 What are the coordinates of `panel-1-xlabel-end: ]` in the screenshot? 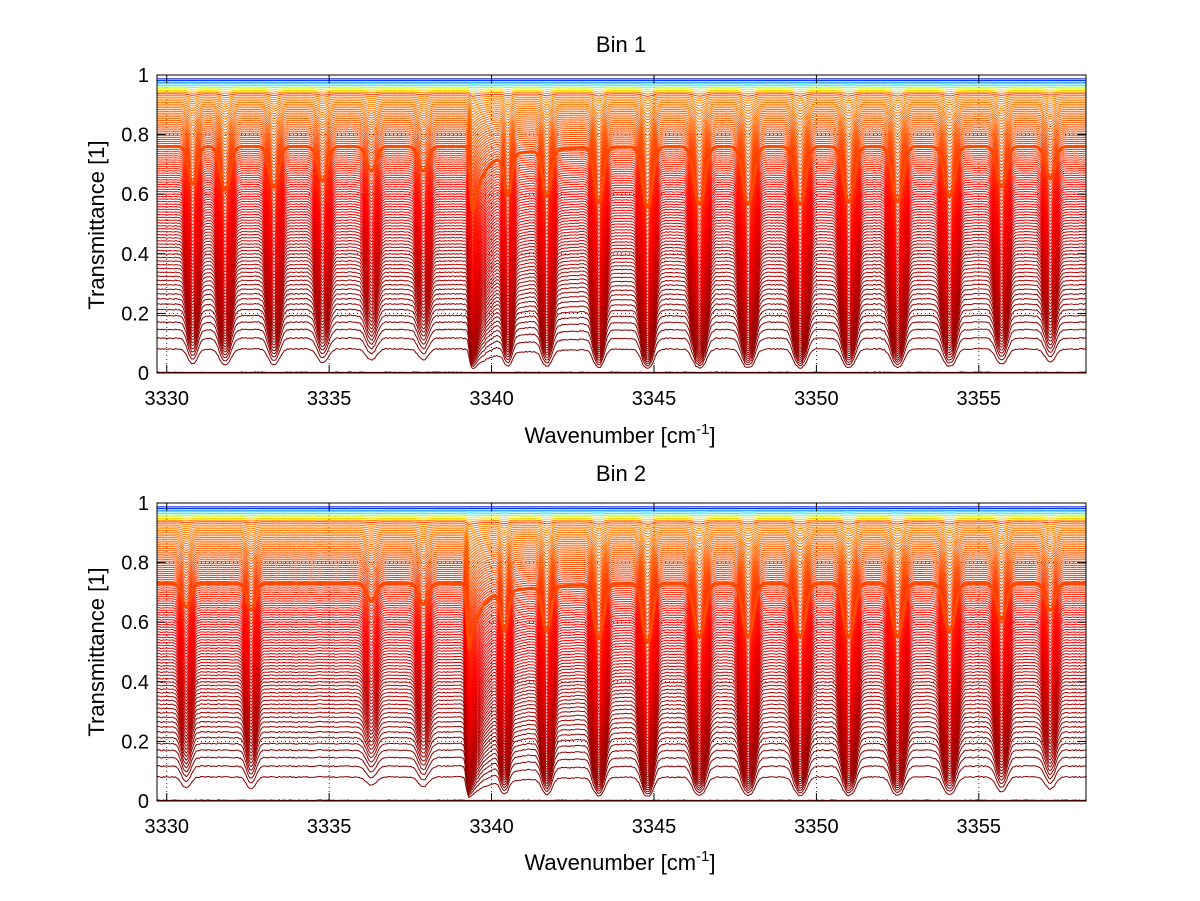 It's located at (712, 435).